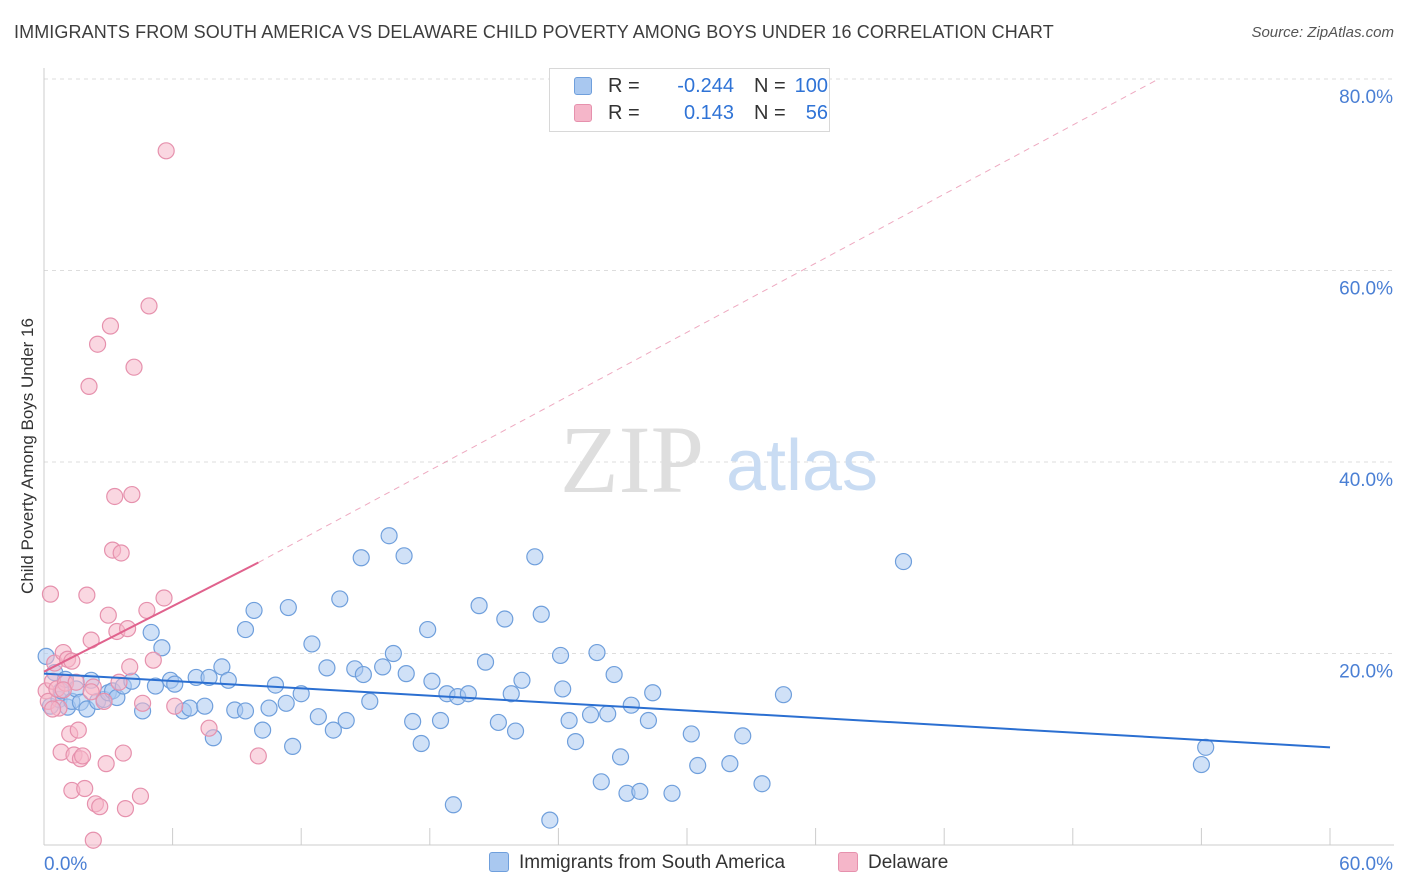  I want to click on legend-n-value: 56, so click(816, 113).